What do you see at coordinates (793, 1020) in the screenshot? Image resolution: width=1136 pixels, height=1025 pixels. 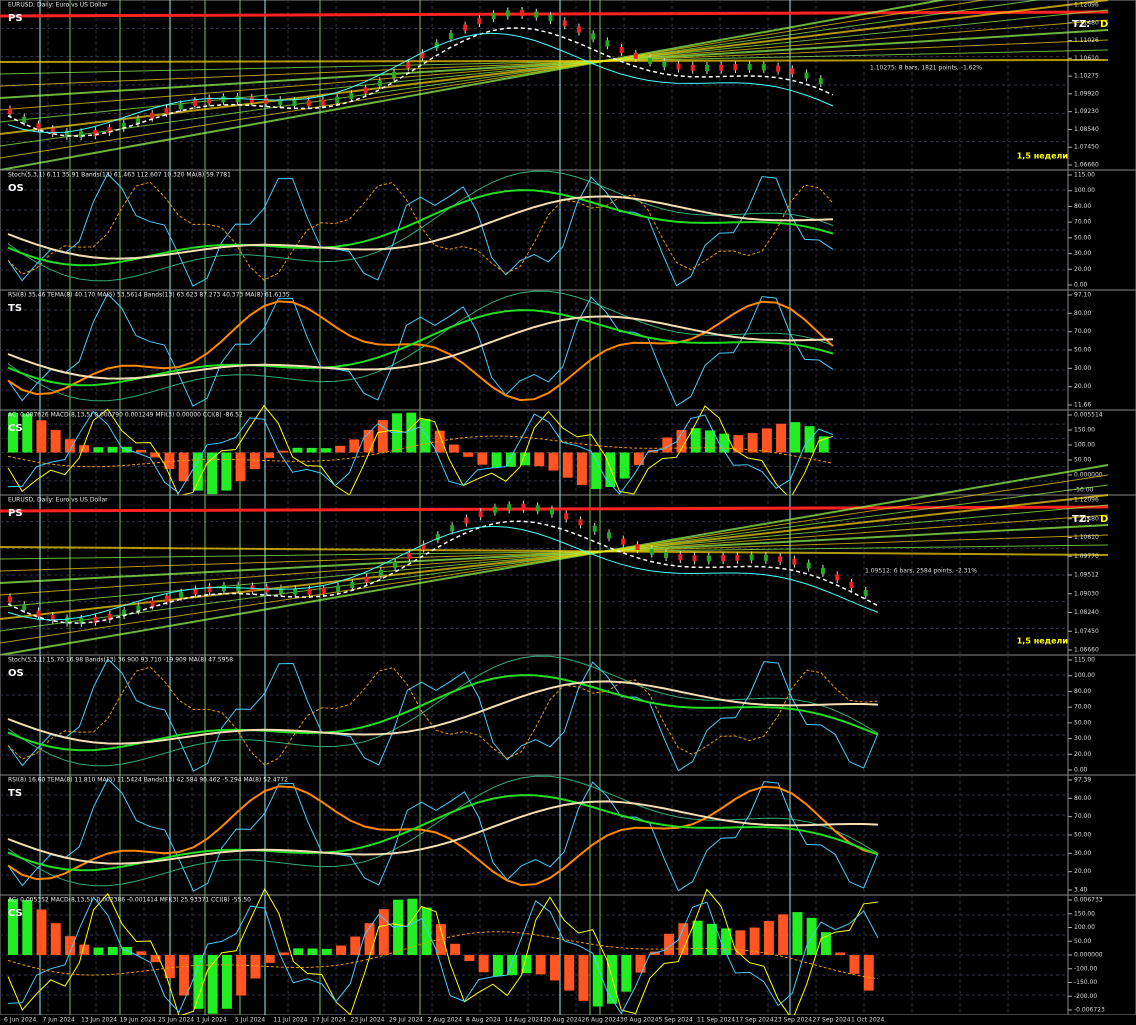 I see `date-label: 23 Sep 2024` at bounding box center [793, 1020].